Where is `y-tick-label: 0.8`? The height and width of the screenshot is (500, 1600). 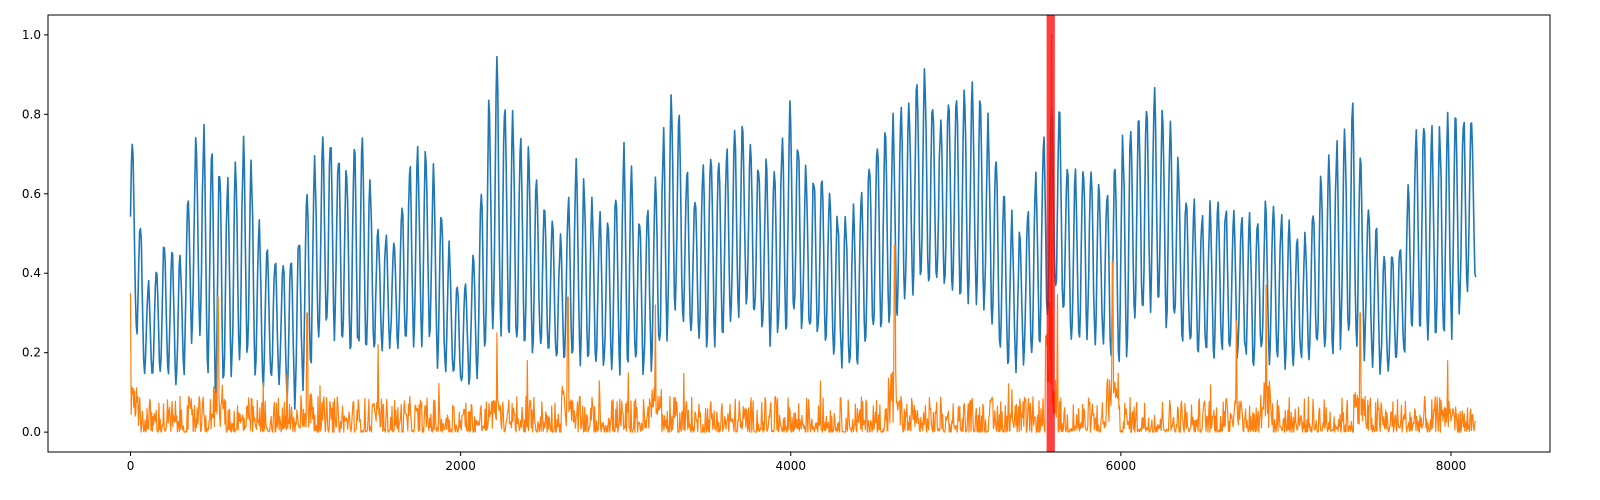 y-tick-label: 0.8 is located at coordinates (31, 114).